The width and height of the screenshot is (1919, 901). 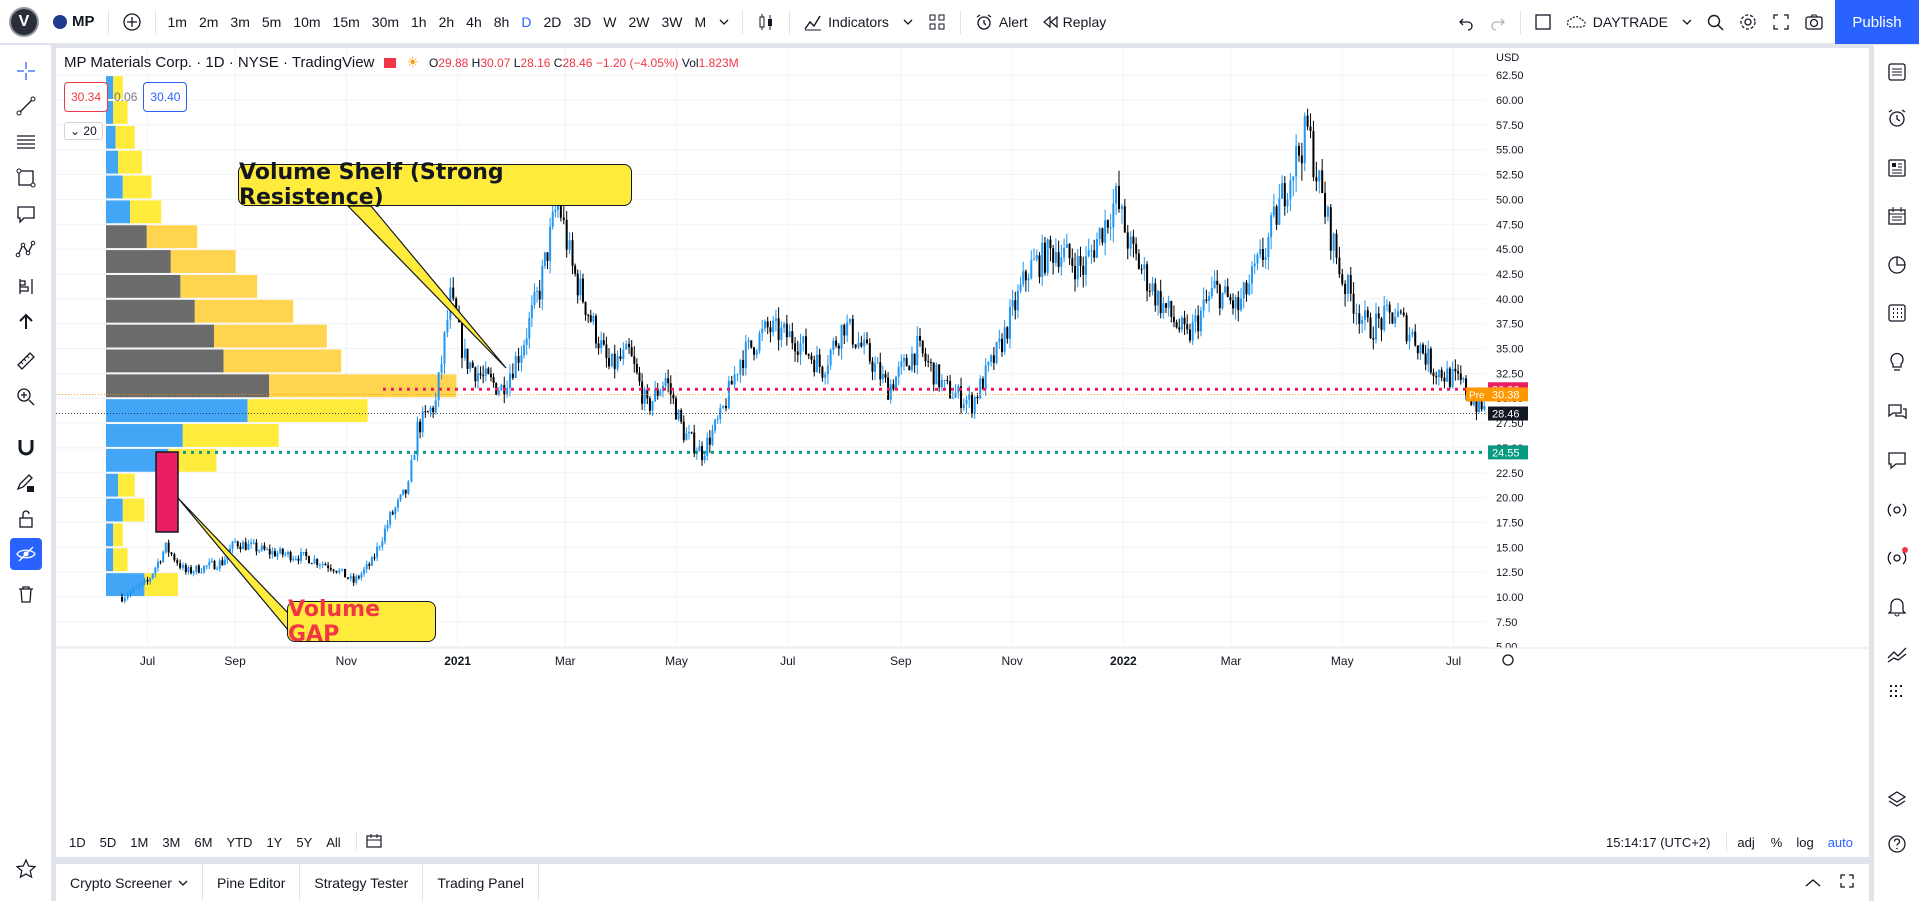 I want to click on timeframe-1m: 1m, so click(x=177, y=21).